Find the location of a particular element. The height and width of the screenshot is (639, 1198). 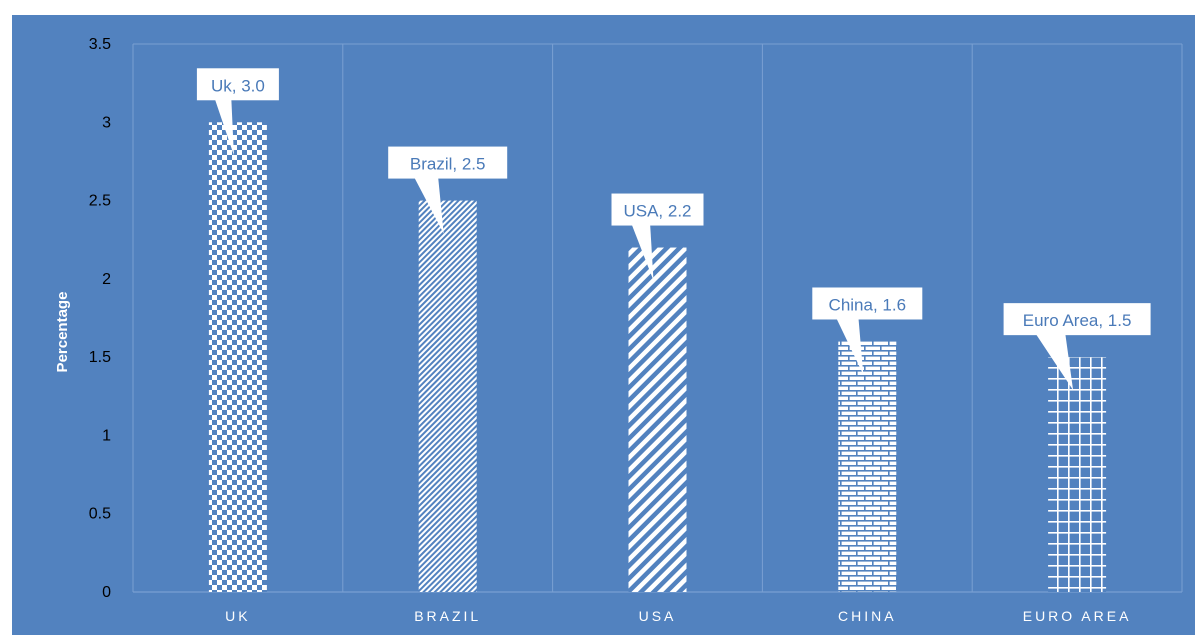

data-label-callout: China, 1.6 is located at coordinates (867, 331).